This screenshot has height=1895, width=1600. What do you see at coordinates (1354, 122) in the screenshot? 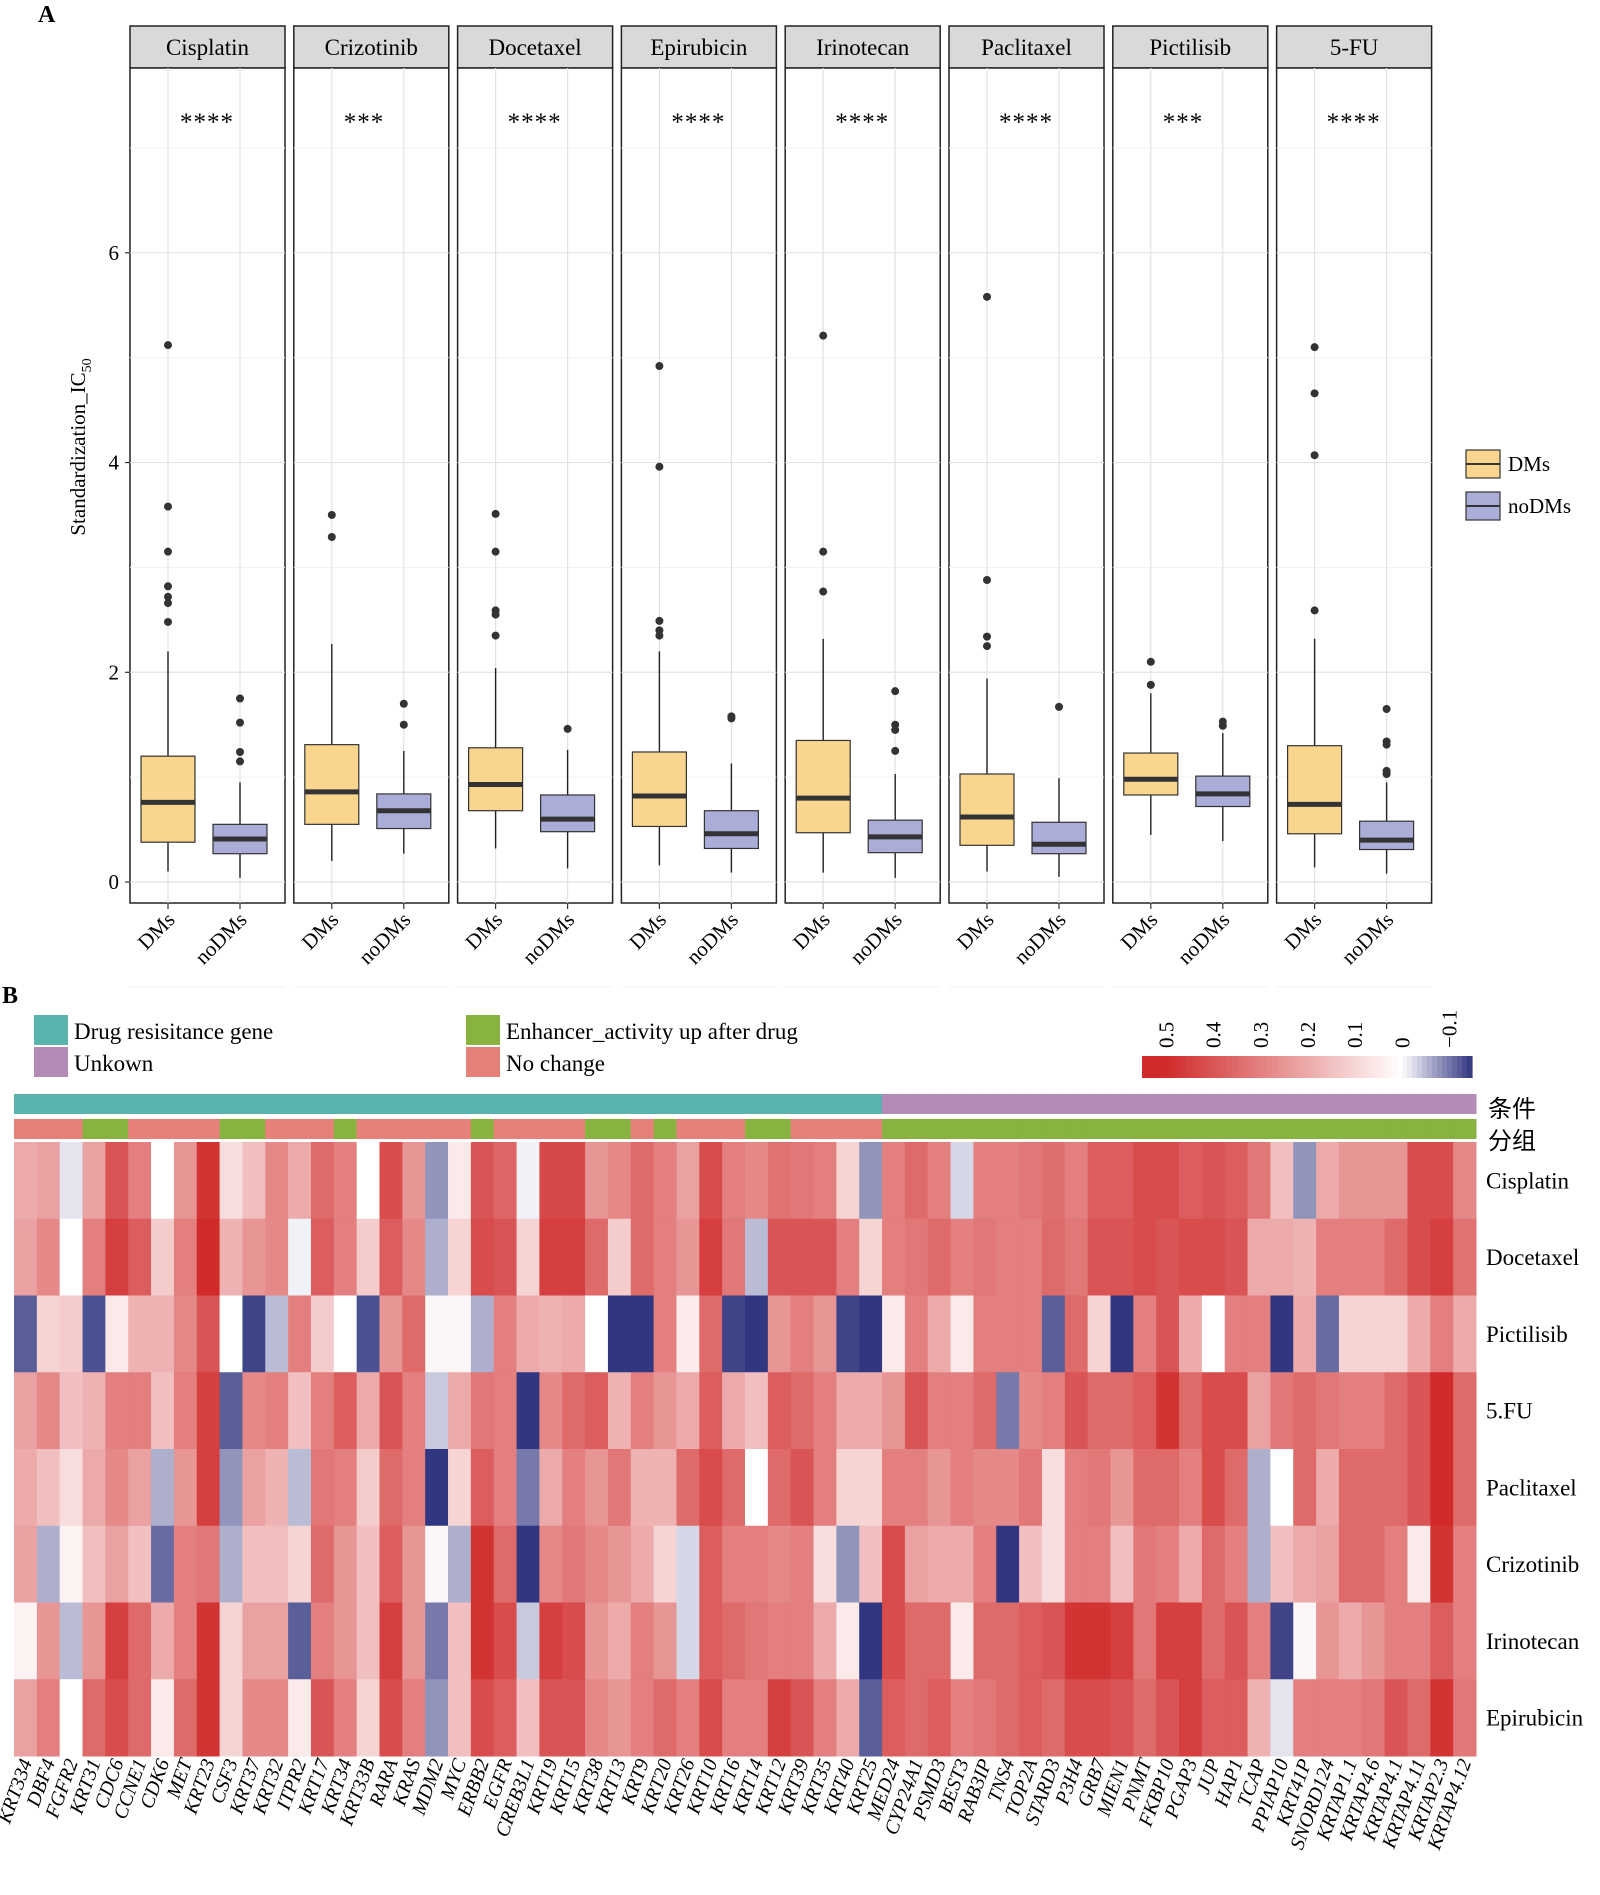
I see `significance-label: ****` at bounding box center [1354, 122].